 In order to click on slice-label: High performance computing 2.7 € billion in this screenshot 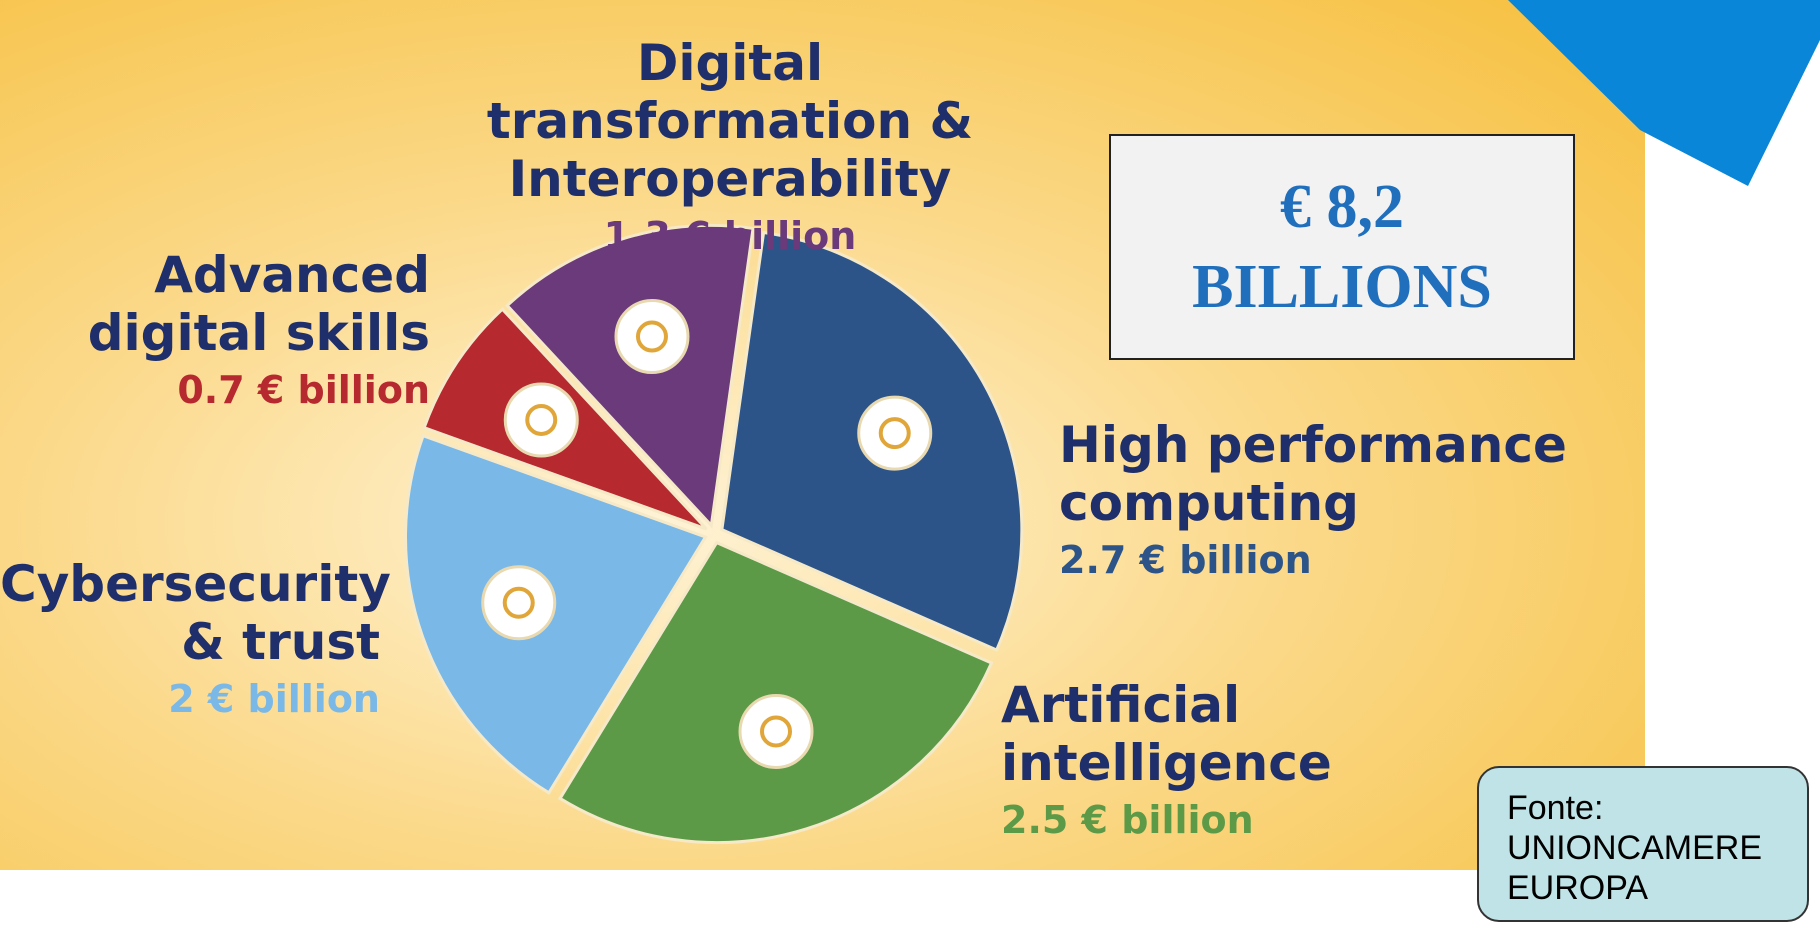, I will do `click(1319, 502)`.